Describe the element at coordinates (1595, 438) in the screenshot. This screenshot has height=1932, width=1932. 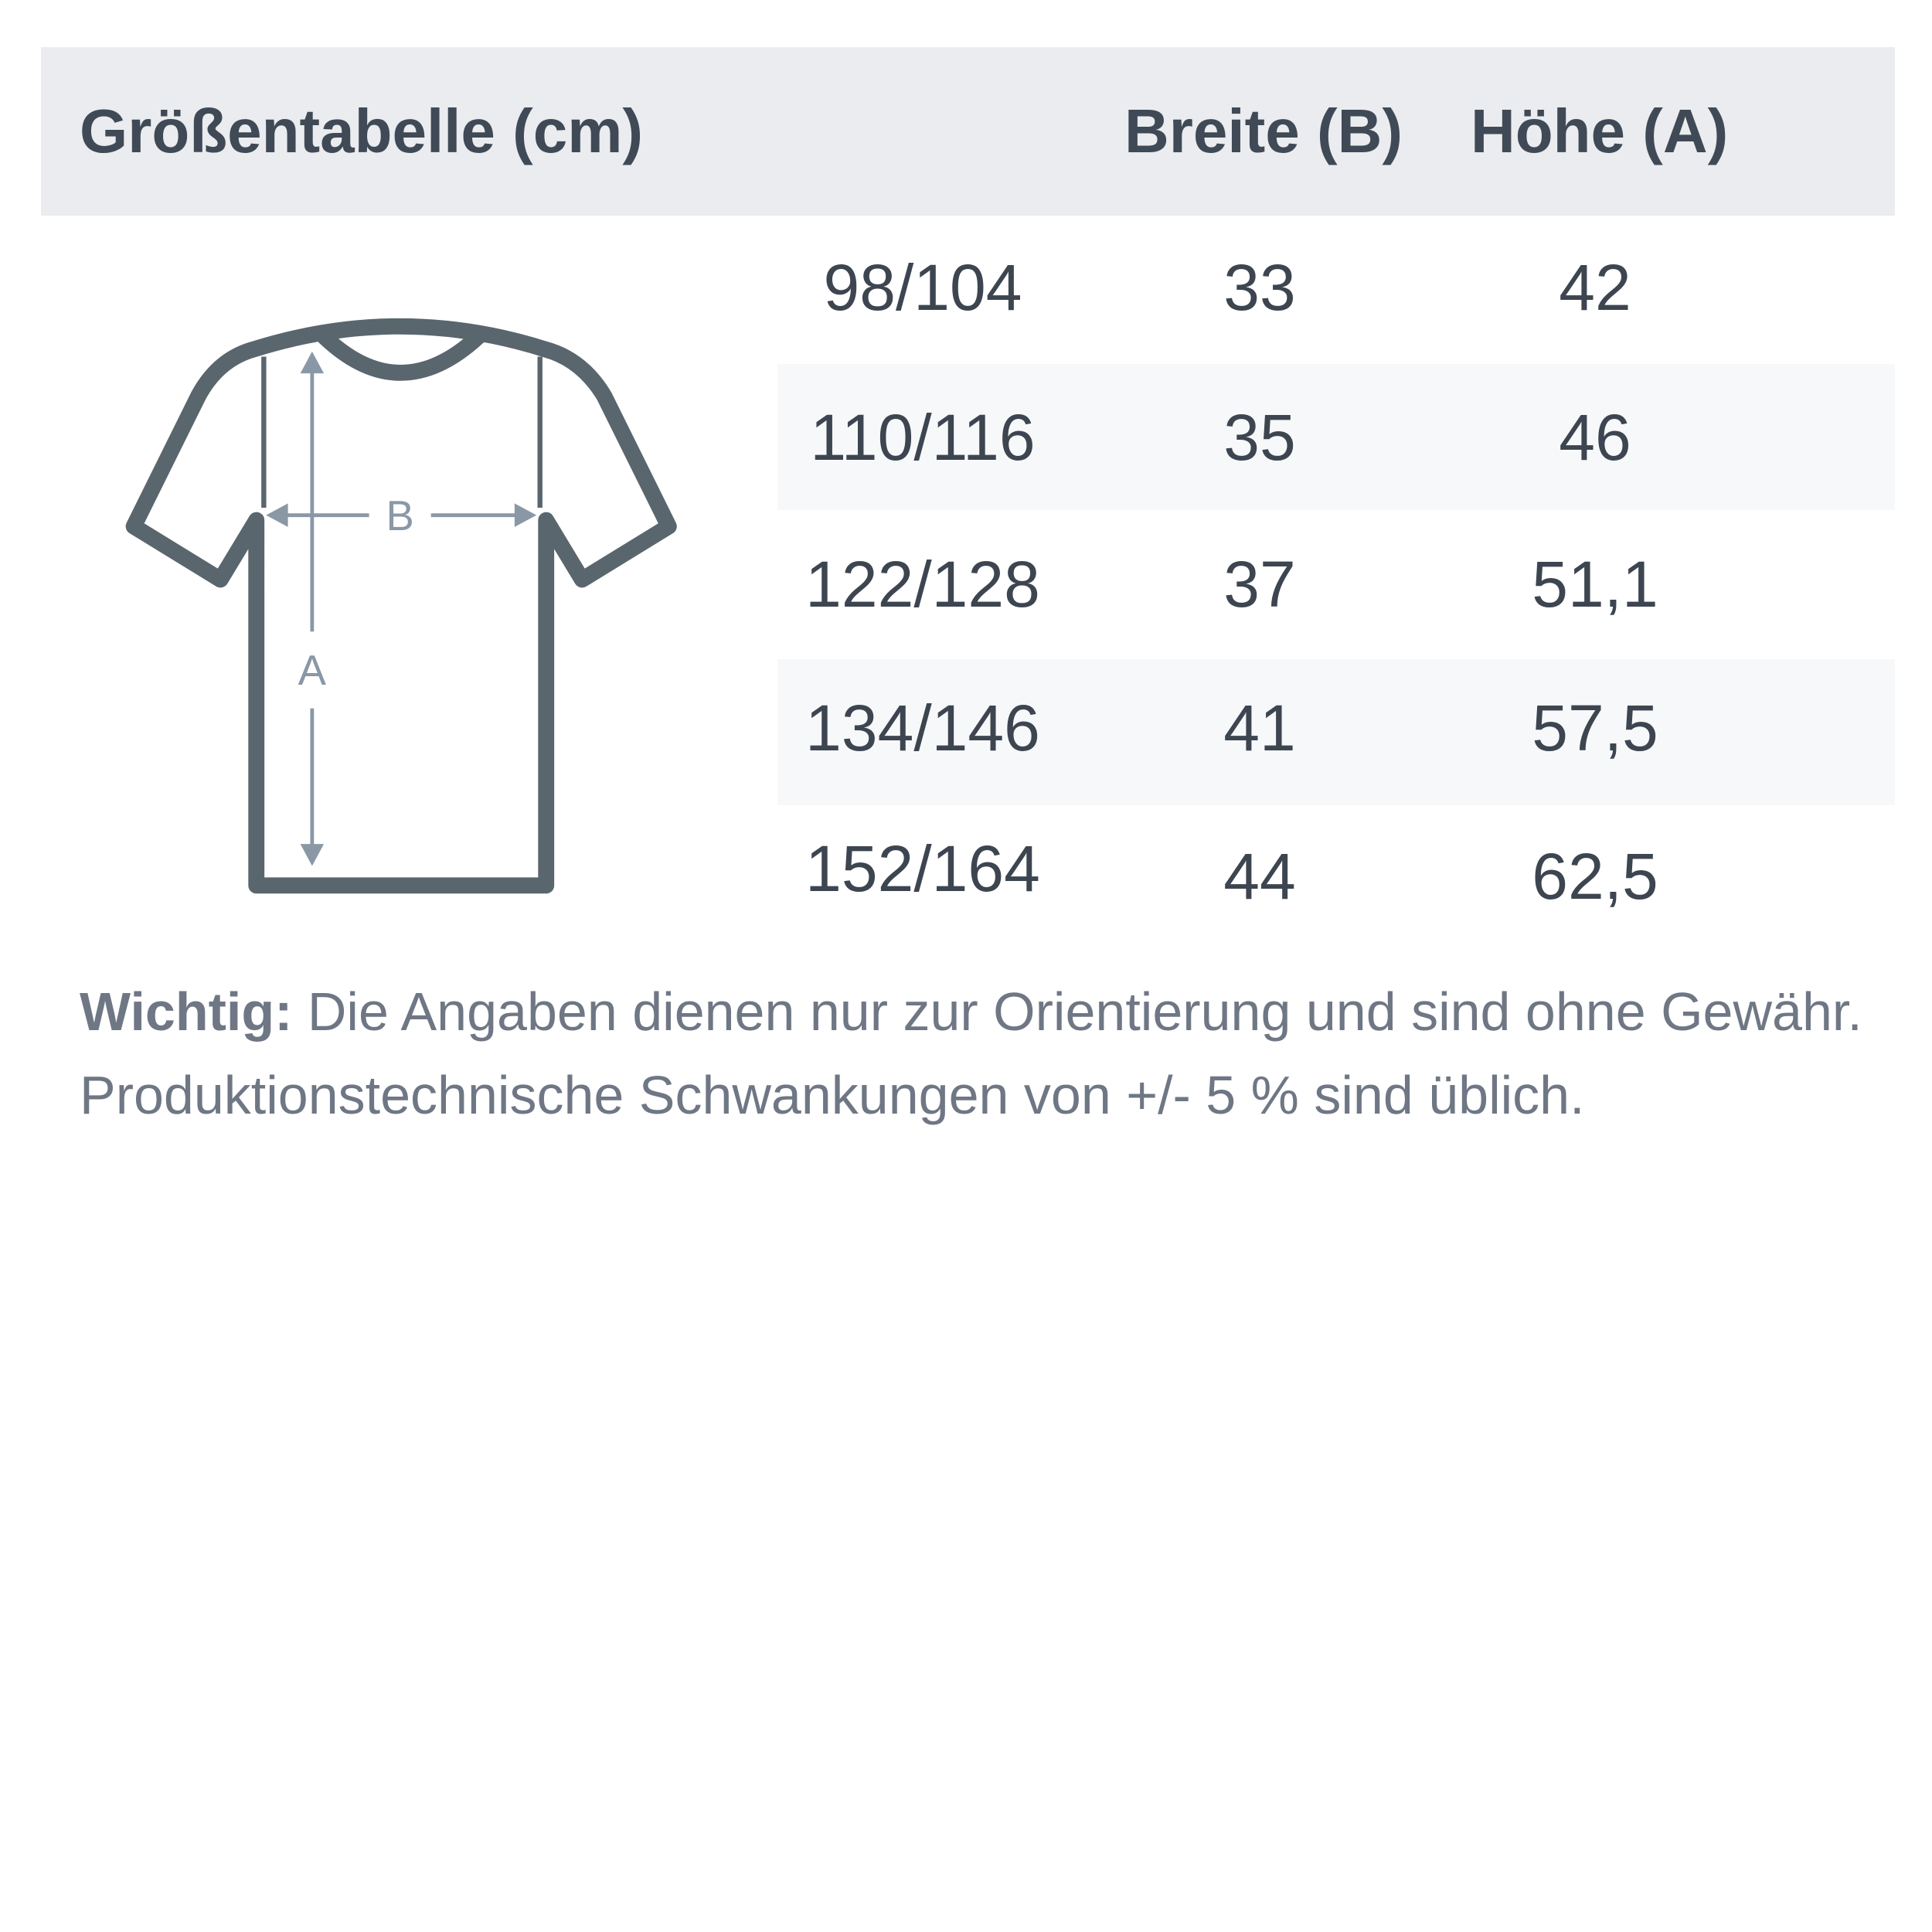
I see `height-cell: 46` at that location.